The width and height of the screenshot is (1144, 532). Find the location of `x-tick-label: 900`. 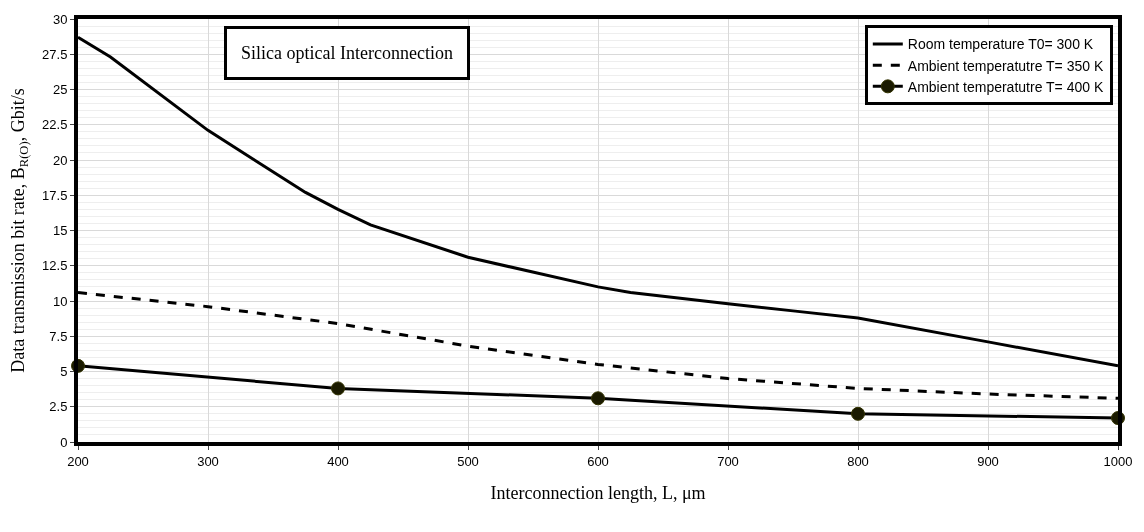

x-tick-label: 900 is located at coordinates (988, 461).